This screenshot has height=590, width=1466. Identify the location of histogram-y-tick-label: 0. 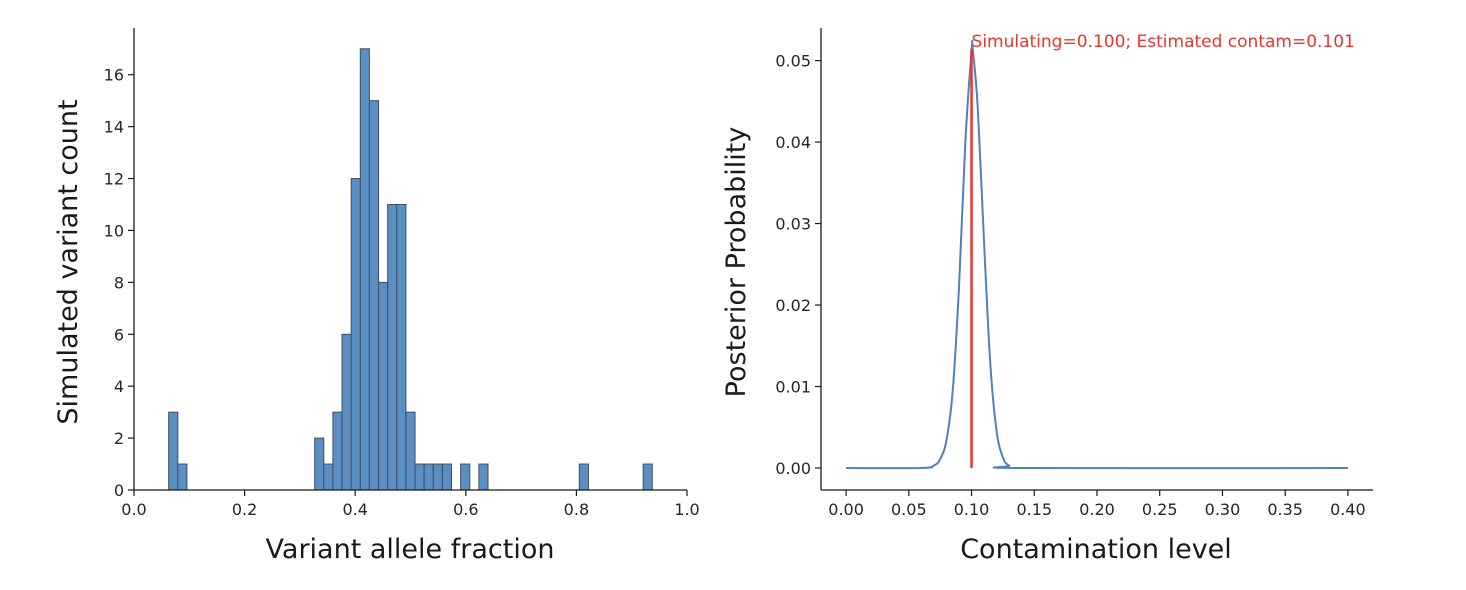
(119, 490).